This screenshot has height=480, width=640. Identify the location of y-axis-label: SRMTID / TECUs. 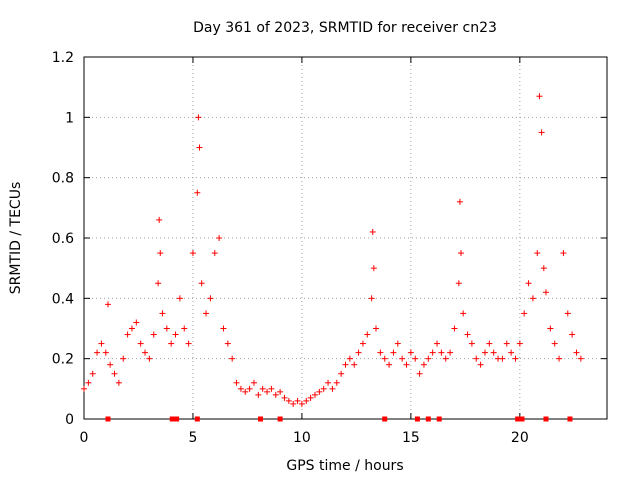
(16, 238).